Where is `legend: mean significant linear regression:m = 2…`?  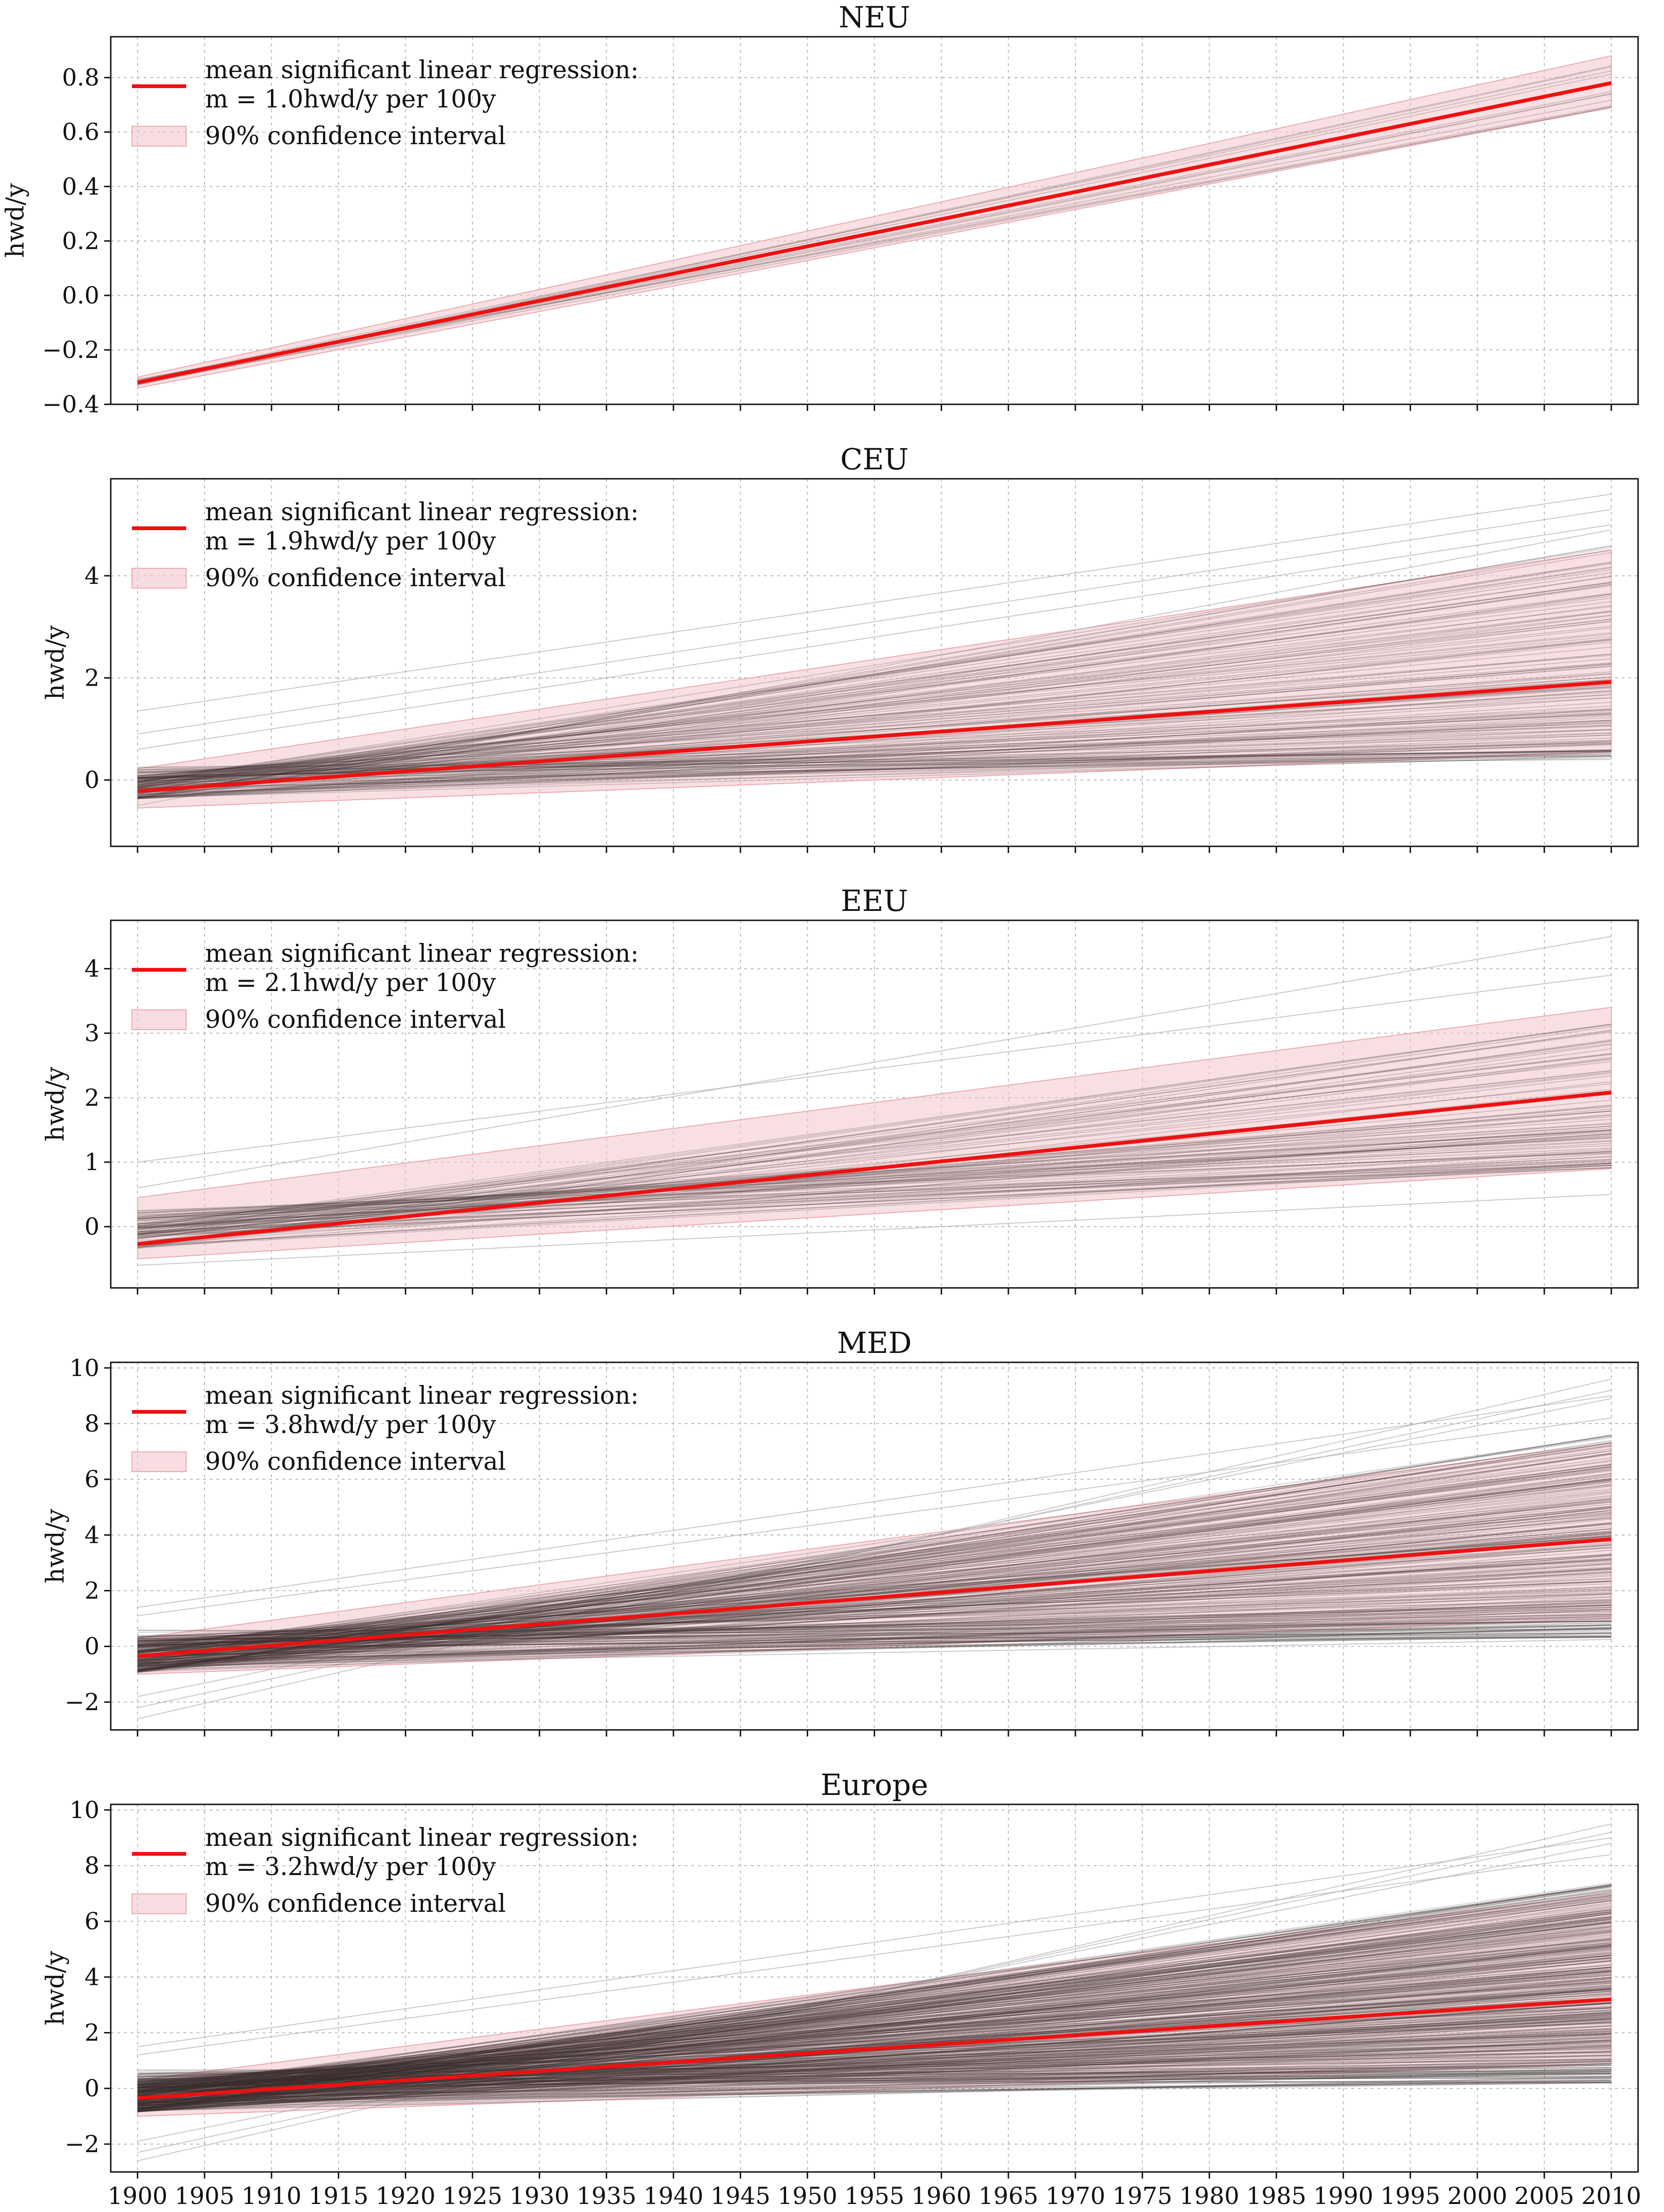
legend: mean significant linear regression:m = 2… is located at coordinates (386, 987).